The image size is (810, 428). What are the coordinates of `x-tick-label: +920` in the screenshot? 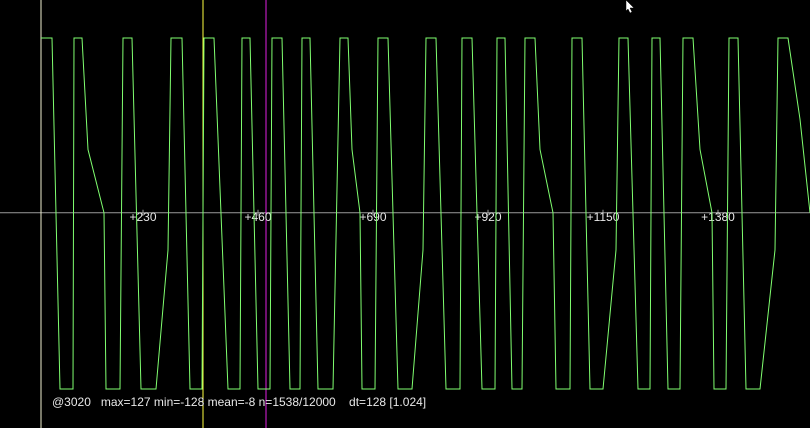 It's located at (487, 217).